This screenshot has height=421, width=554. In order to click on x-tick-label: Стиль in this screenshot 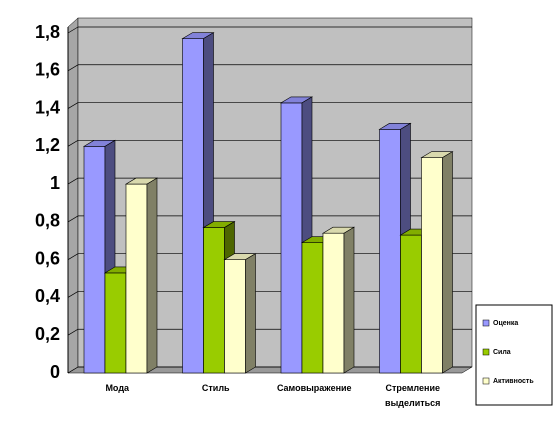, I will do `click(215, 388)`.